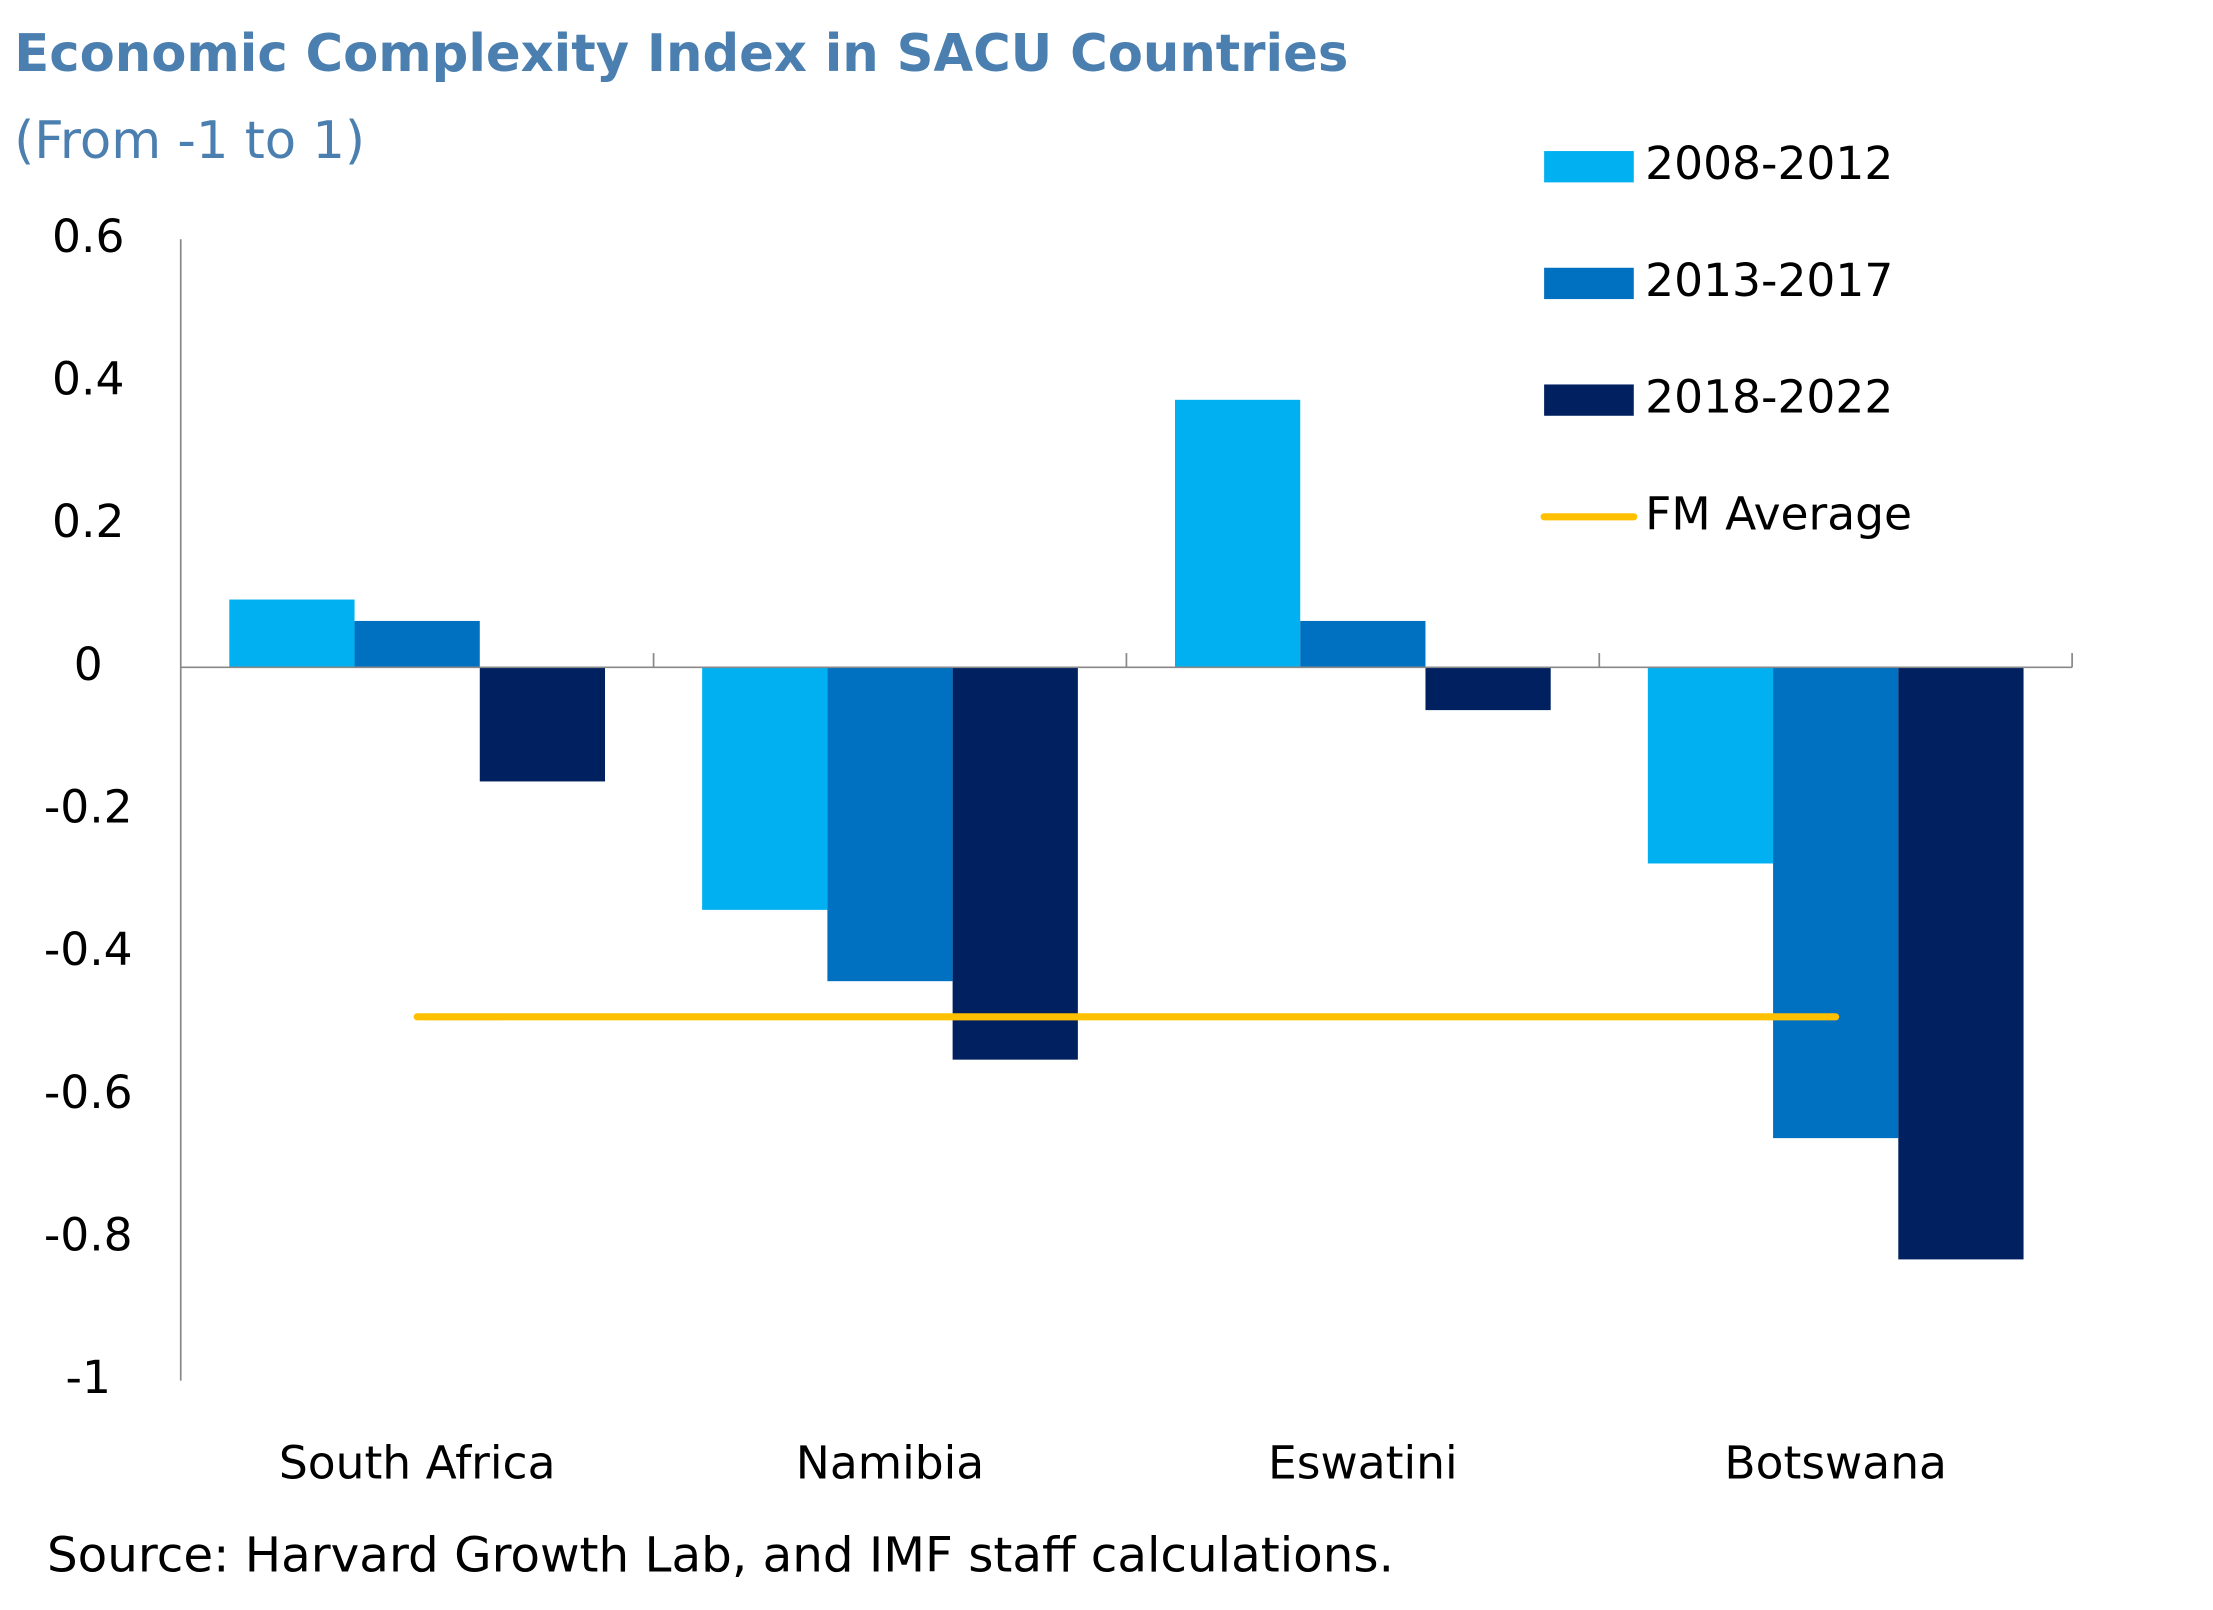 The width and height of the screenshot is (2213, 1610). I want to click on y-tick-label: 0, so click(88, 664).